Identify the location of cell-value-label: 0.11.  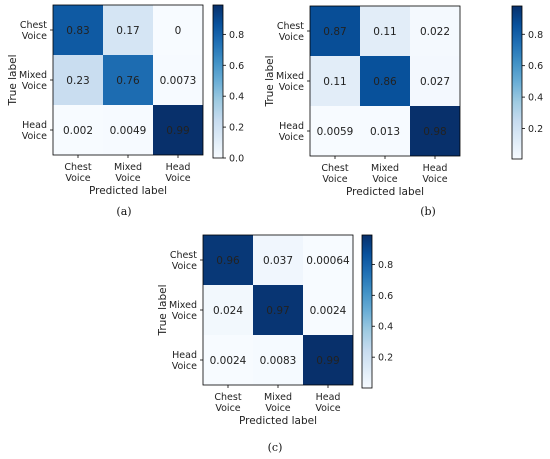
(384, 32).